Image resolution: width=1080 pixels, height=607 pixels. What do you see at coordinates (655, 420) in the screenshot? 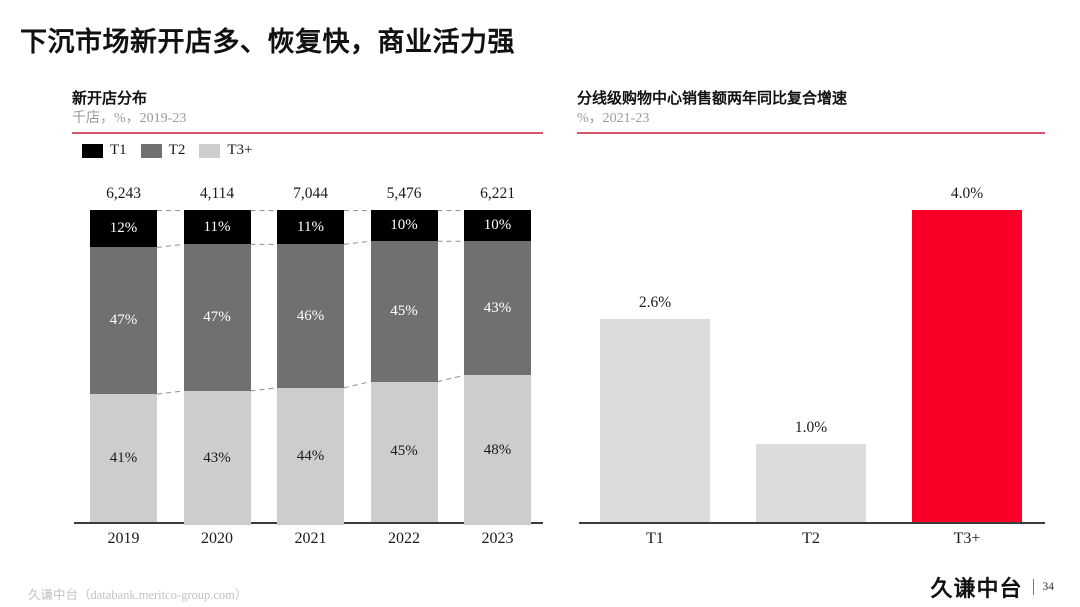
I see `bar-t1` at bounding box center [655, 420].